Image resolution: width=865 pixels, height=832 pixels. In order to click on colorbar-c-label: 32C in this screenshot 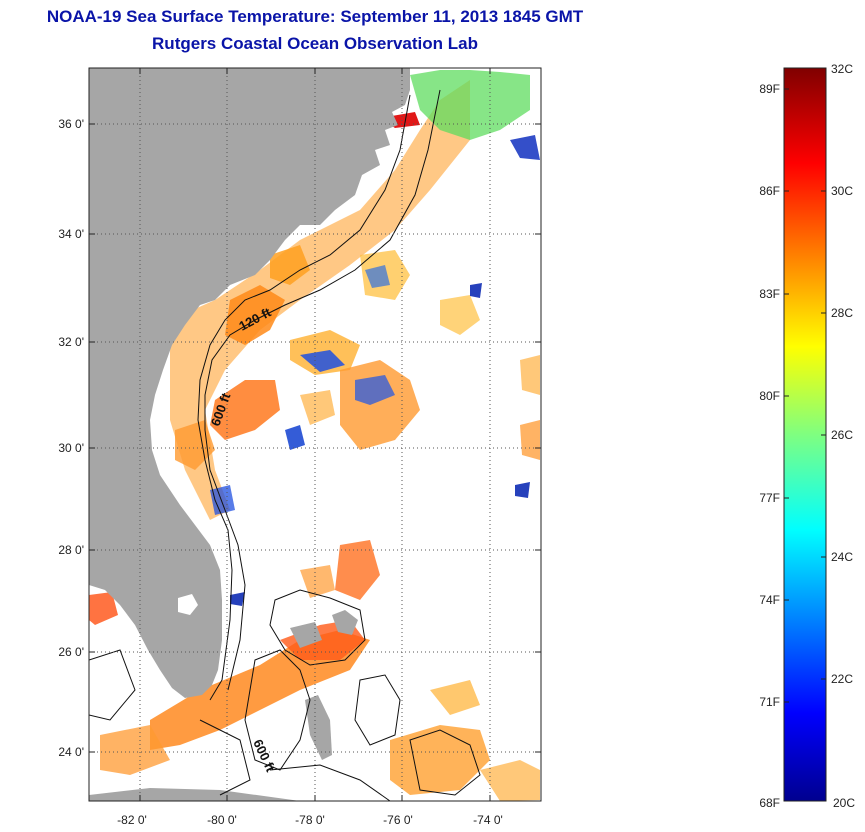, I will do `click(842, 69)`.